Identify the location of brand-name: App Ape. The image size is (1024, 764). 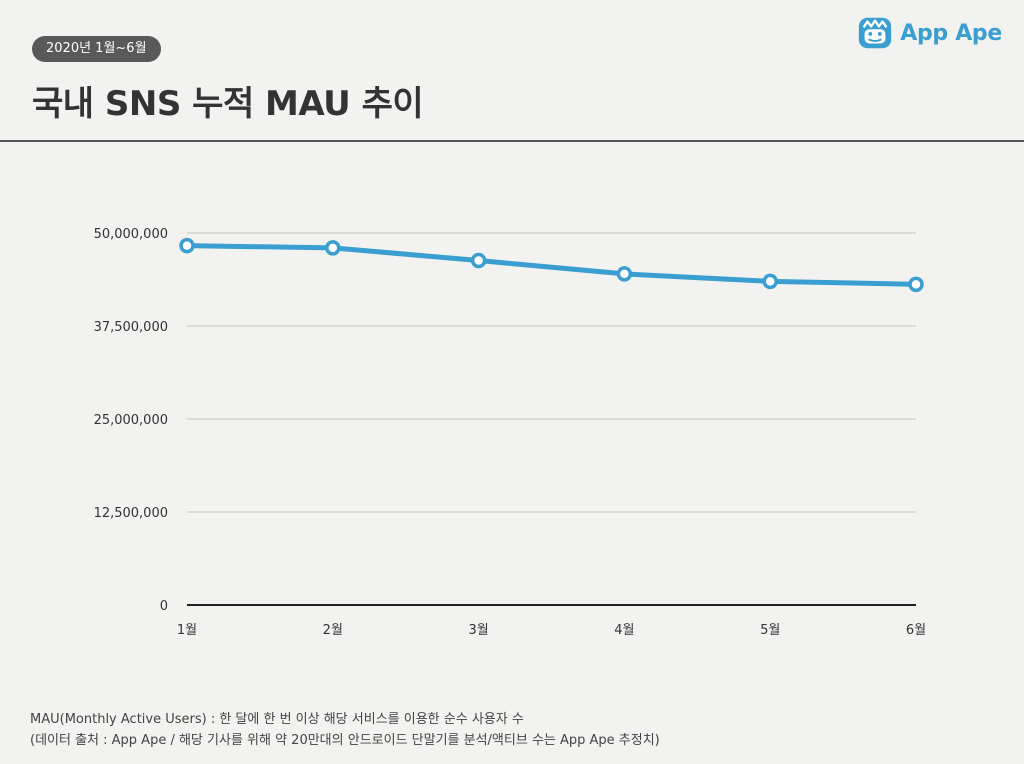
(951, 33).